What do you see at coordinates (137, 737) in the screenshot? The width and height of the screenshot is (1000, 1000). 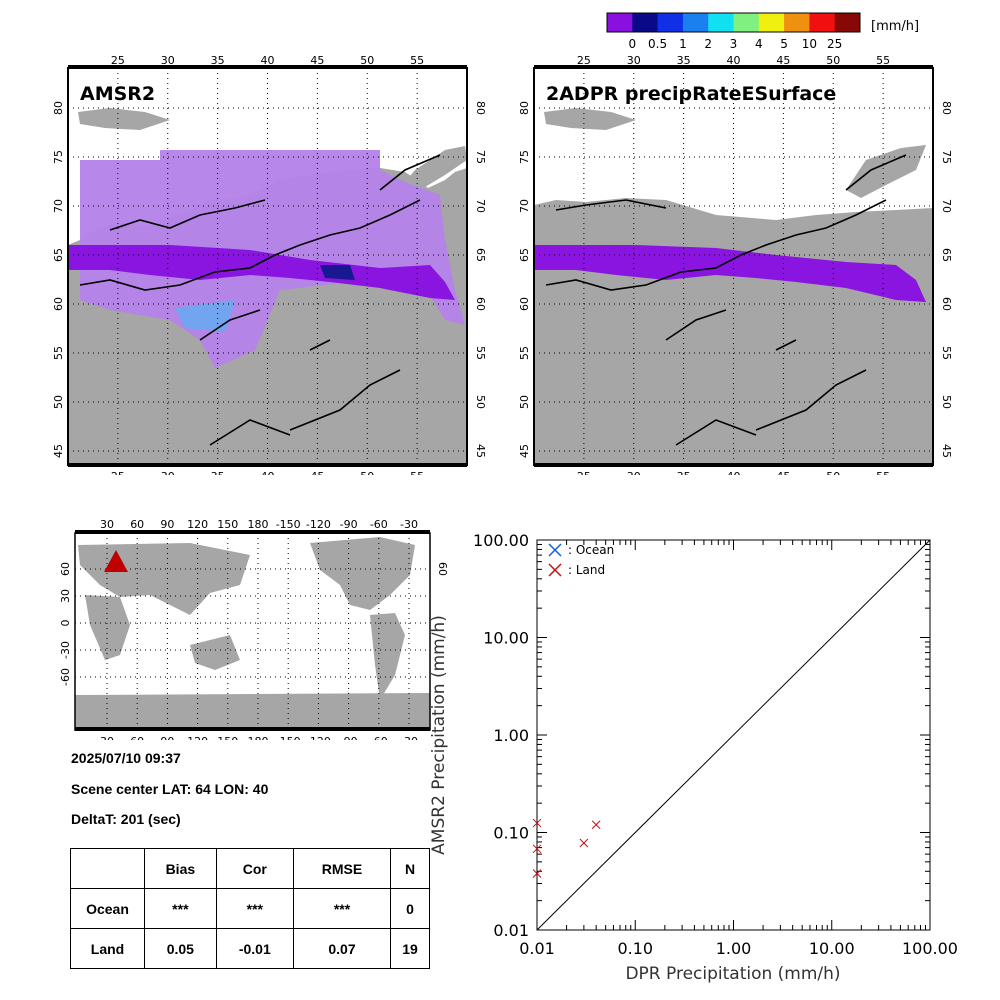 I see `lon-tick-label: 60` at bounding box center [137, 737].